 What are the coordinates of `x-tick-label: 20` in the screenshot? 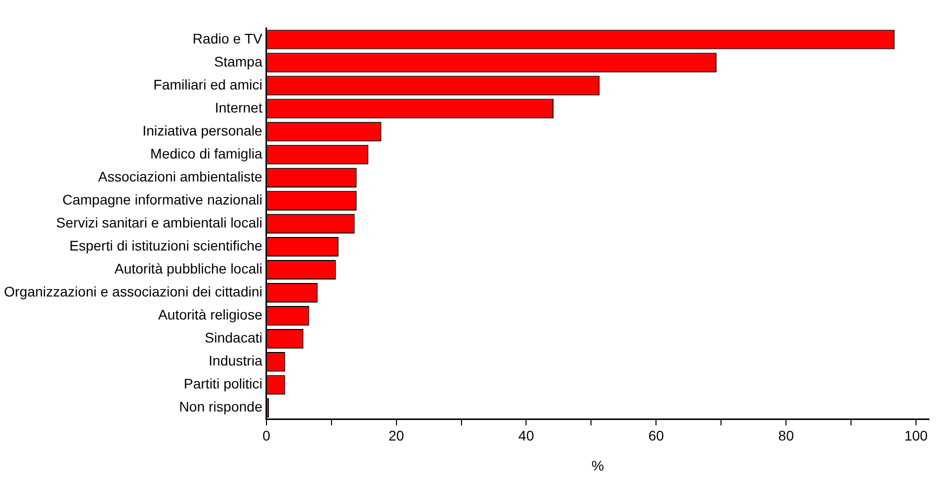 It's located at (396, 436).